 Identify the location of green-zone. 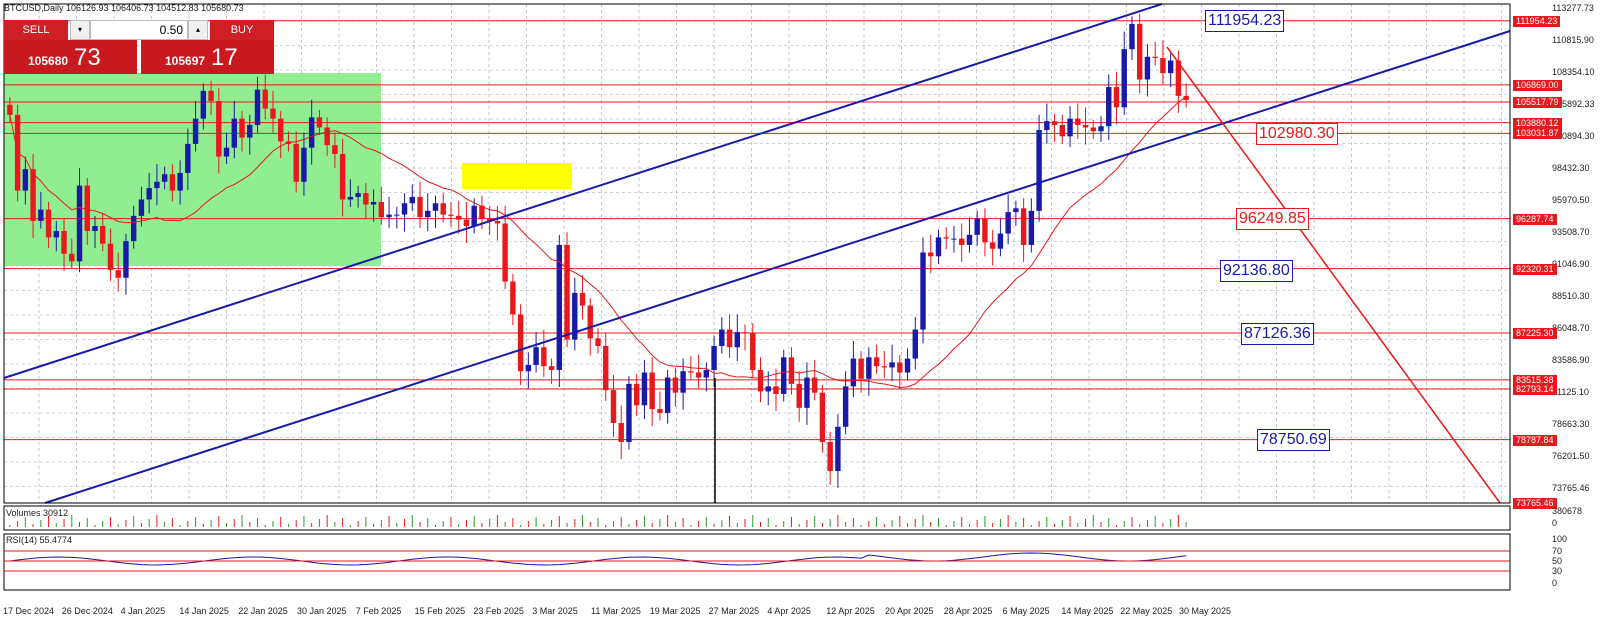
(192, 169).